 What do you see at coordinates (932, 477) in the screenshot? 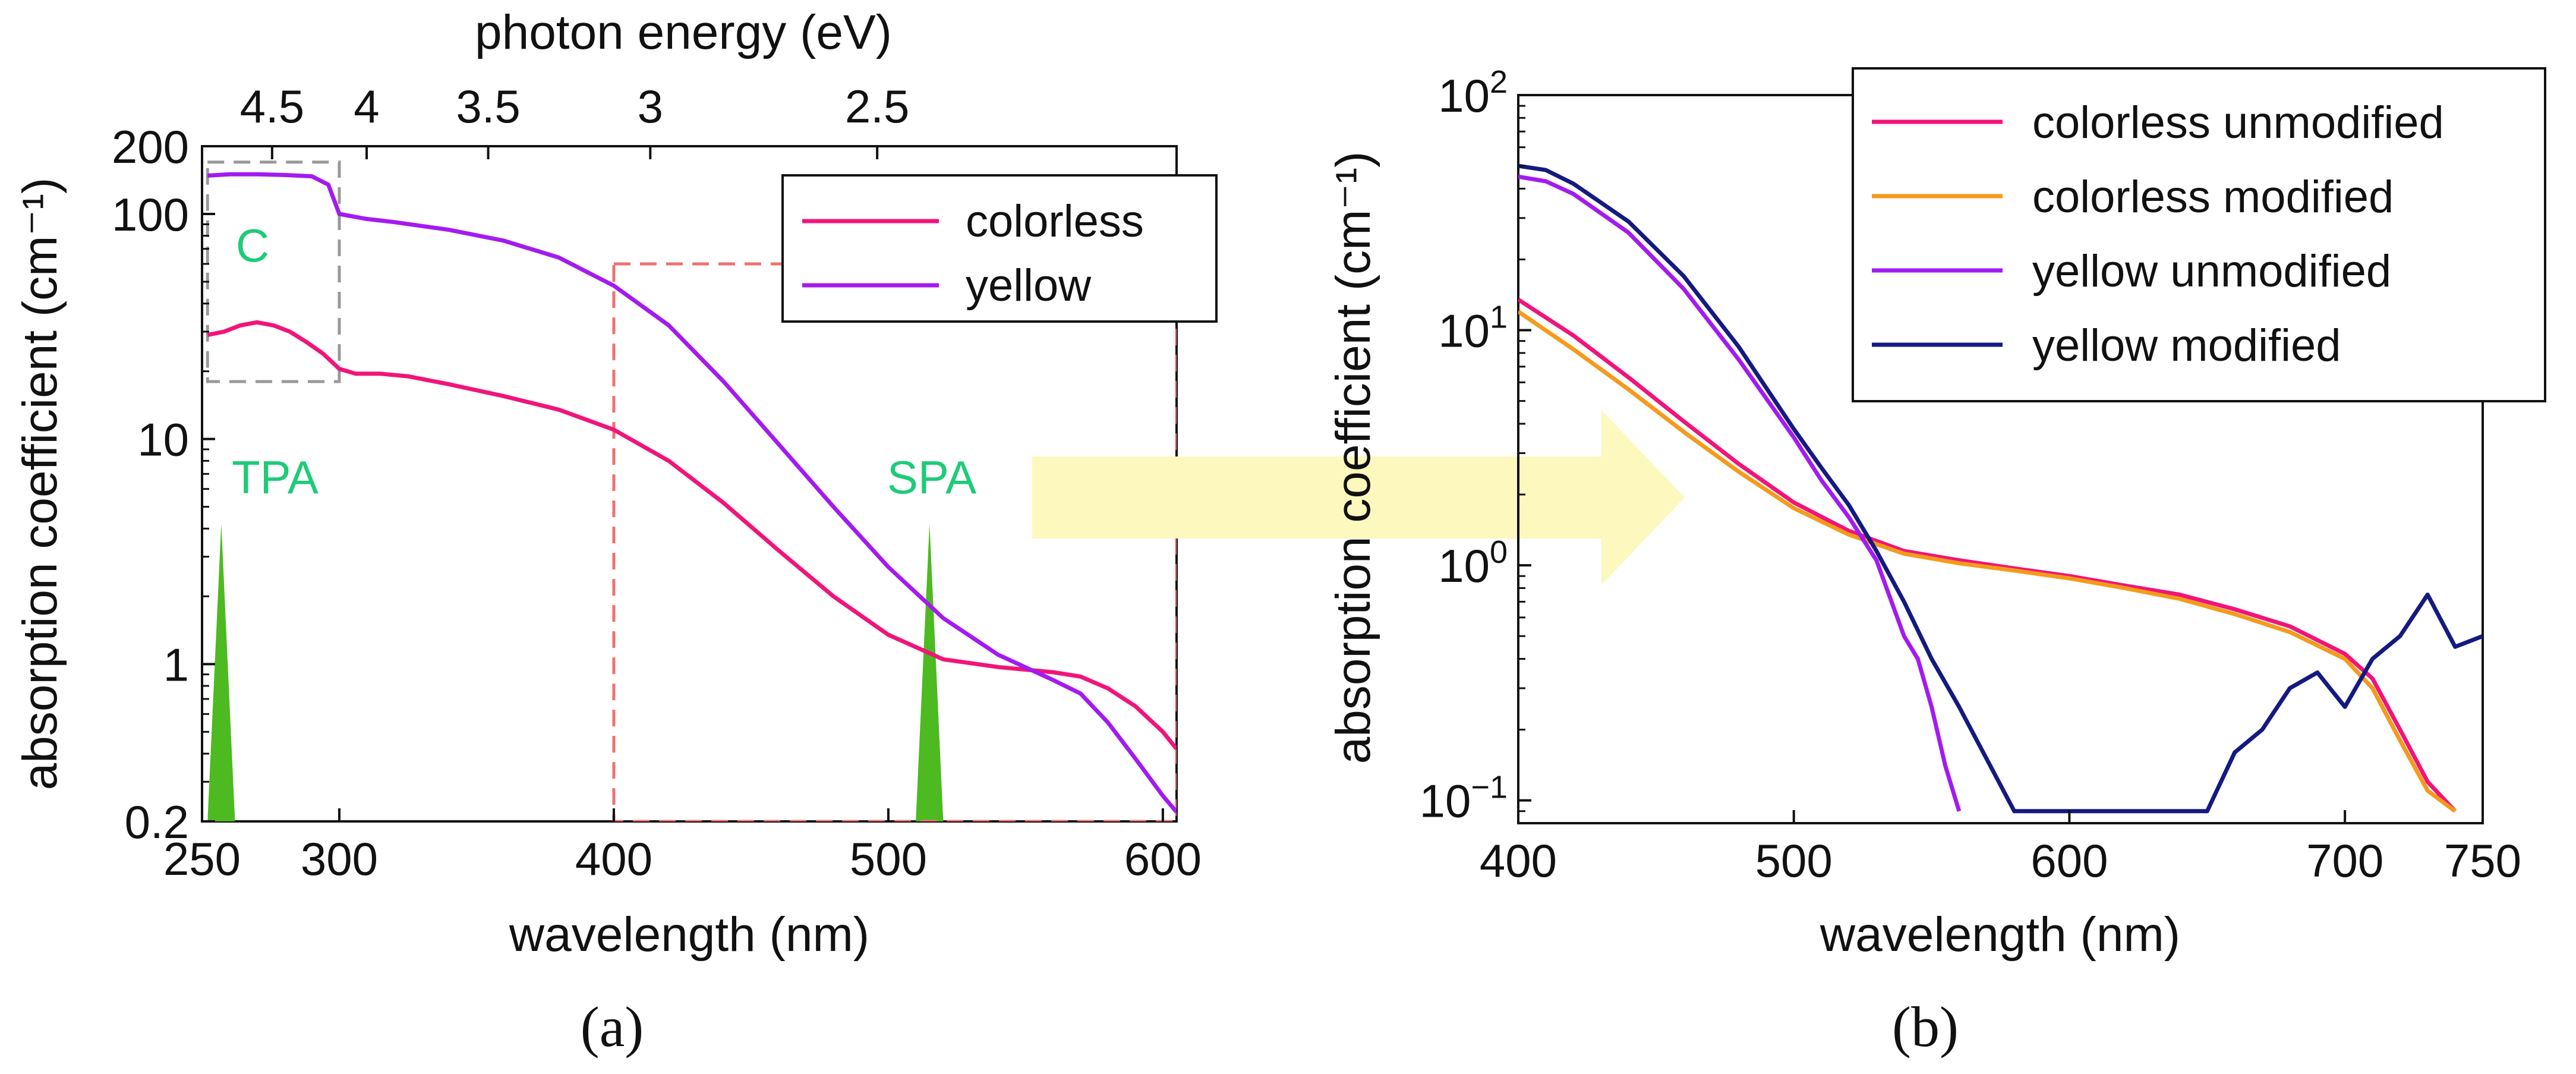
I see `annotation-spa: SPA` at bounding box center [932, 477].